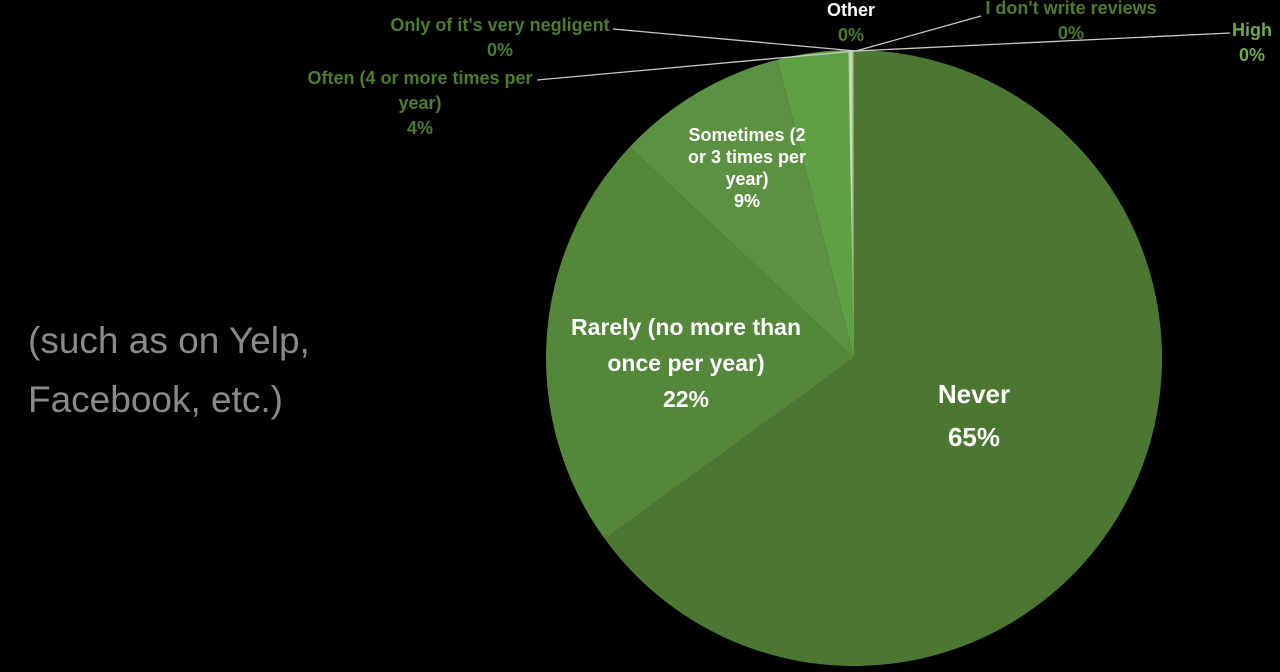 This screenshot has height=672, width=1280. What do you see at coordinates (851, 24) in the screenshot?
I see `callout-other: Other 0%` at bounding box center [851, 24].